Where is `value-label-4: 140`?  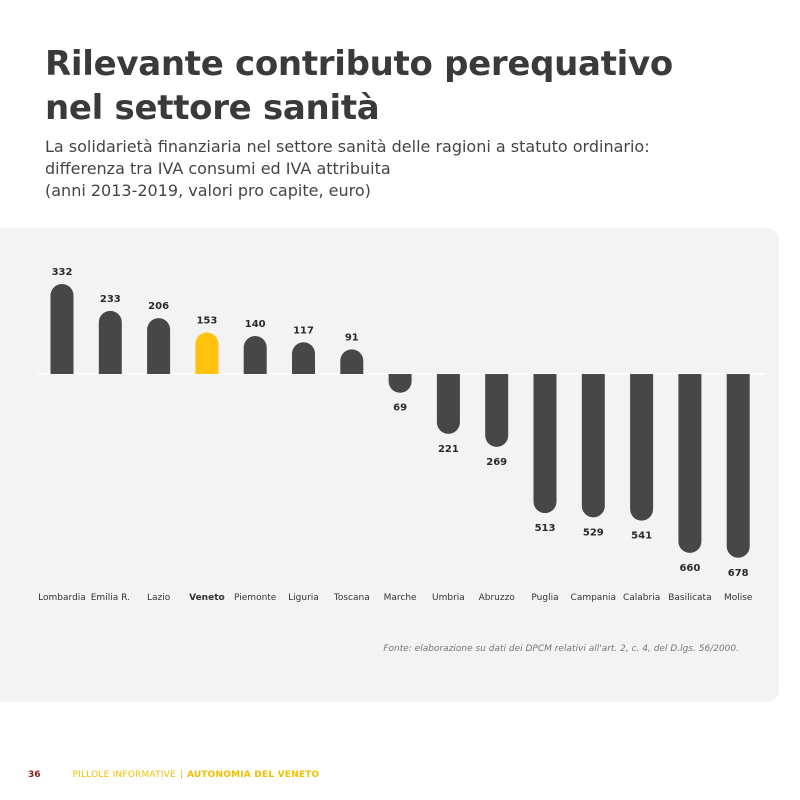 value-label-4: 140 is located at coordinates (255, 324).